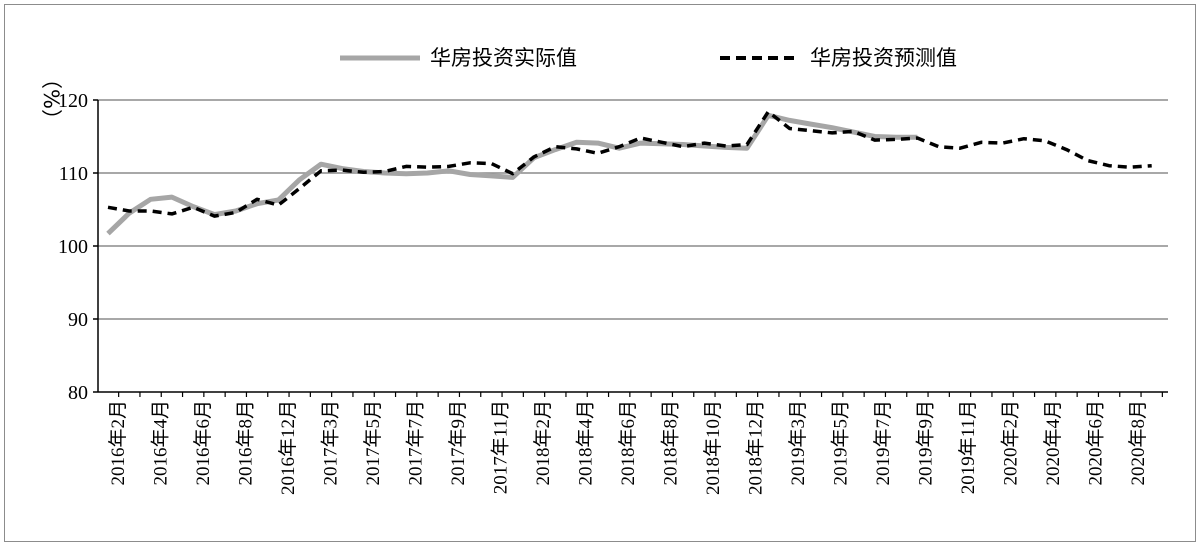  Describe the element at coordinates (968, 447) in the screenshot. I see `x-tick-label: 2019年11月` at that location.